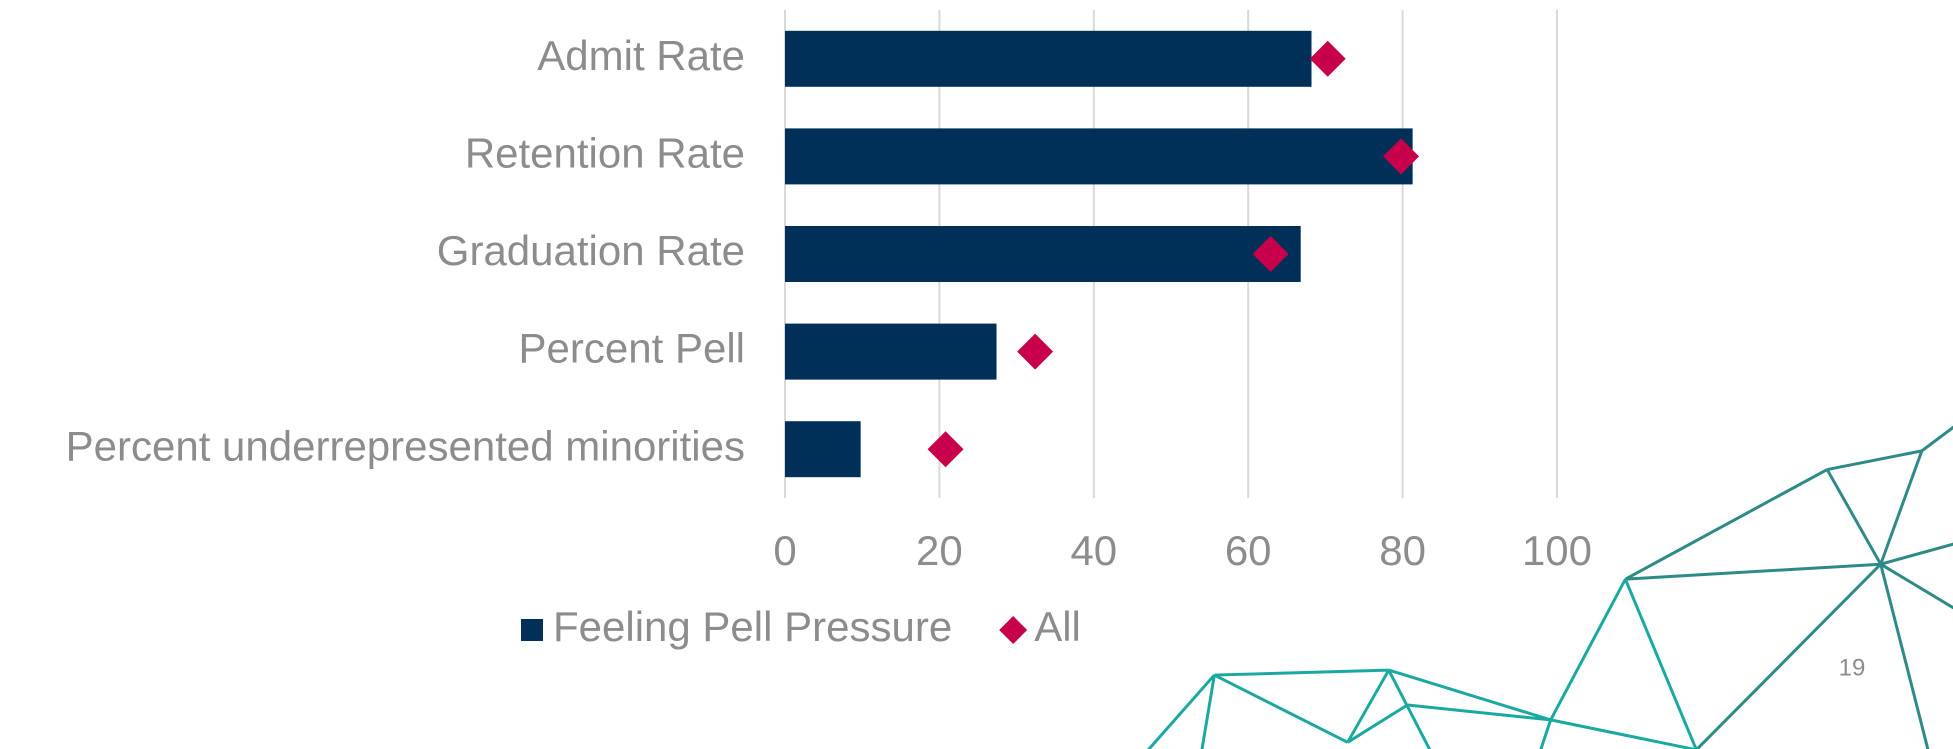 This screenshot has width=1953, height=749. Describe the element at coordinates (641, 55) in the screenshot. I see `y-tick-label: Admit Rate` at that location.